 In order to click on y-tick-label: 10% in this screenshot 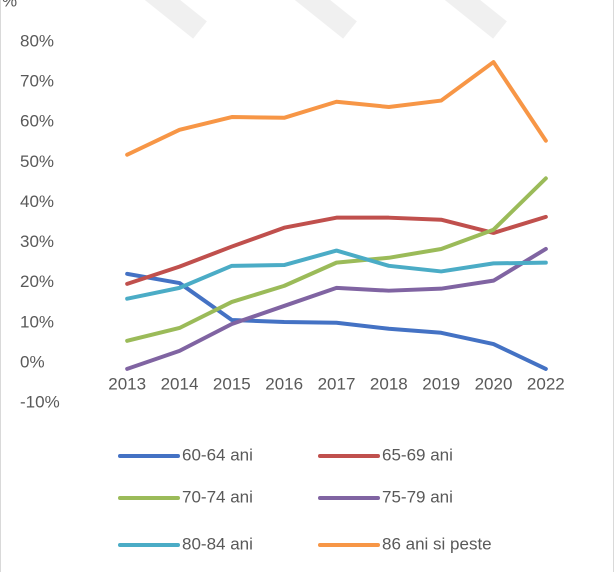, I will do `click(37, 321)`.